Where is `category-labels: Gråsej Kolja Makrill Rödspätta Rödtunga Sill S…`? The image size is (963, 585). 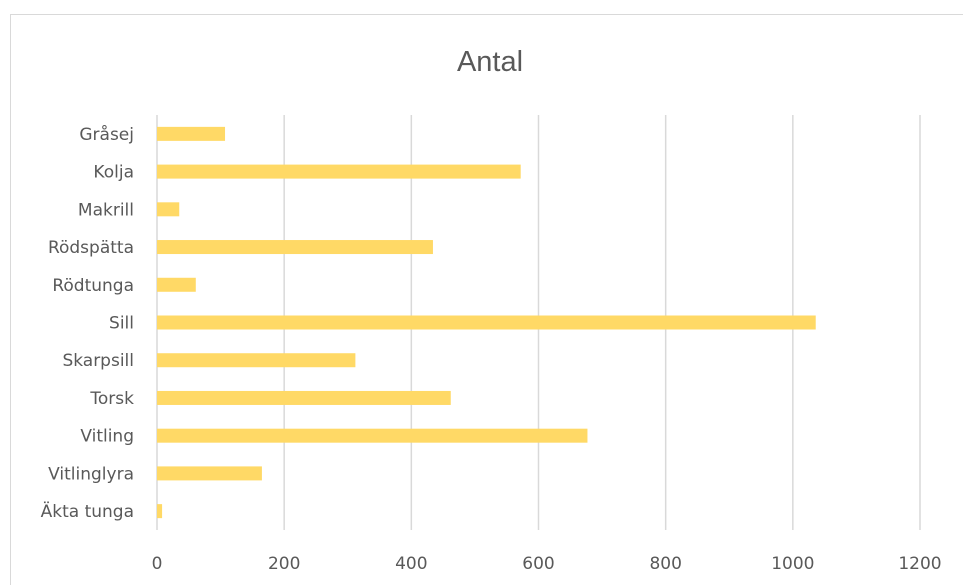 category-labels: Gråsej Kolja Makrill Rödspätta Rödtunga Sill S… is located at coordinates (88, 323).